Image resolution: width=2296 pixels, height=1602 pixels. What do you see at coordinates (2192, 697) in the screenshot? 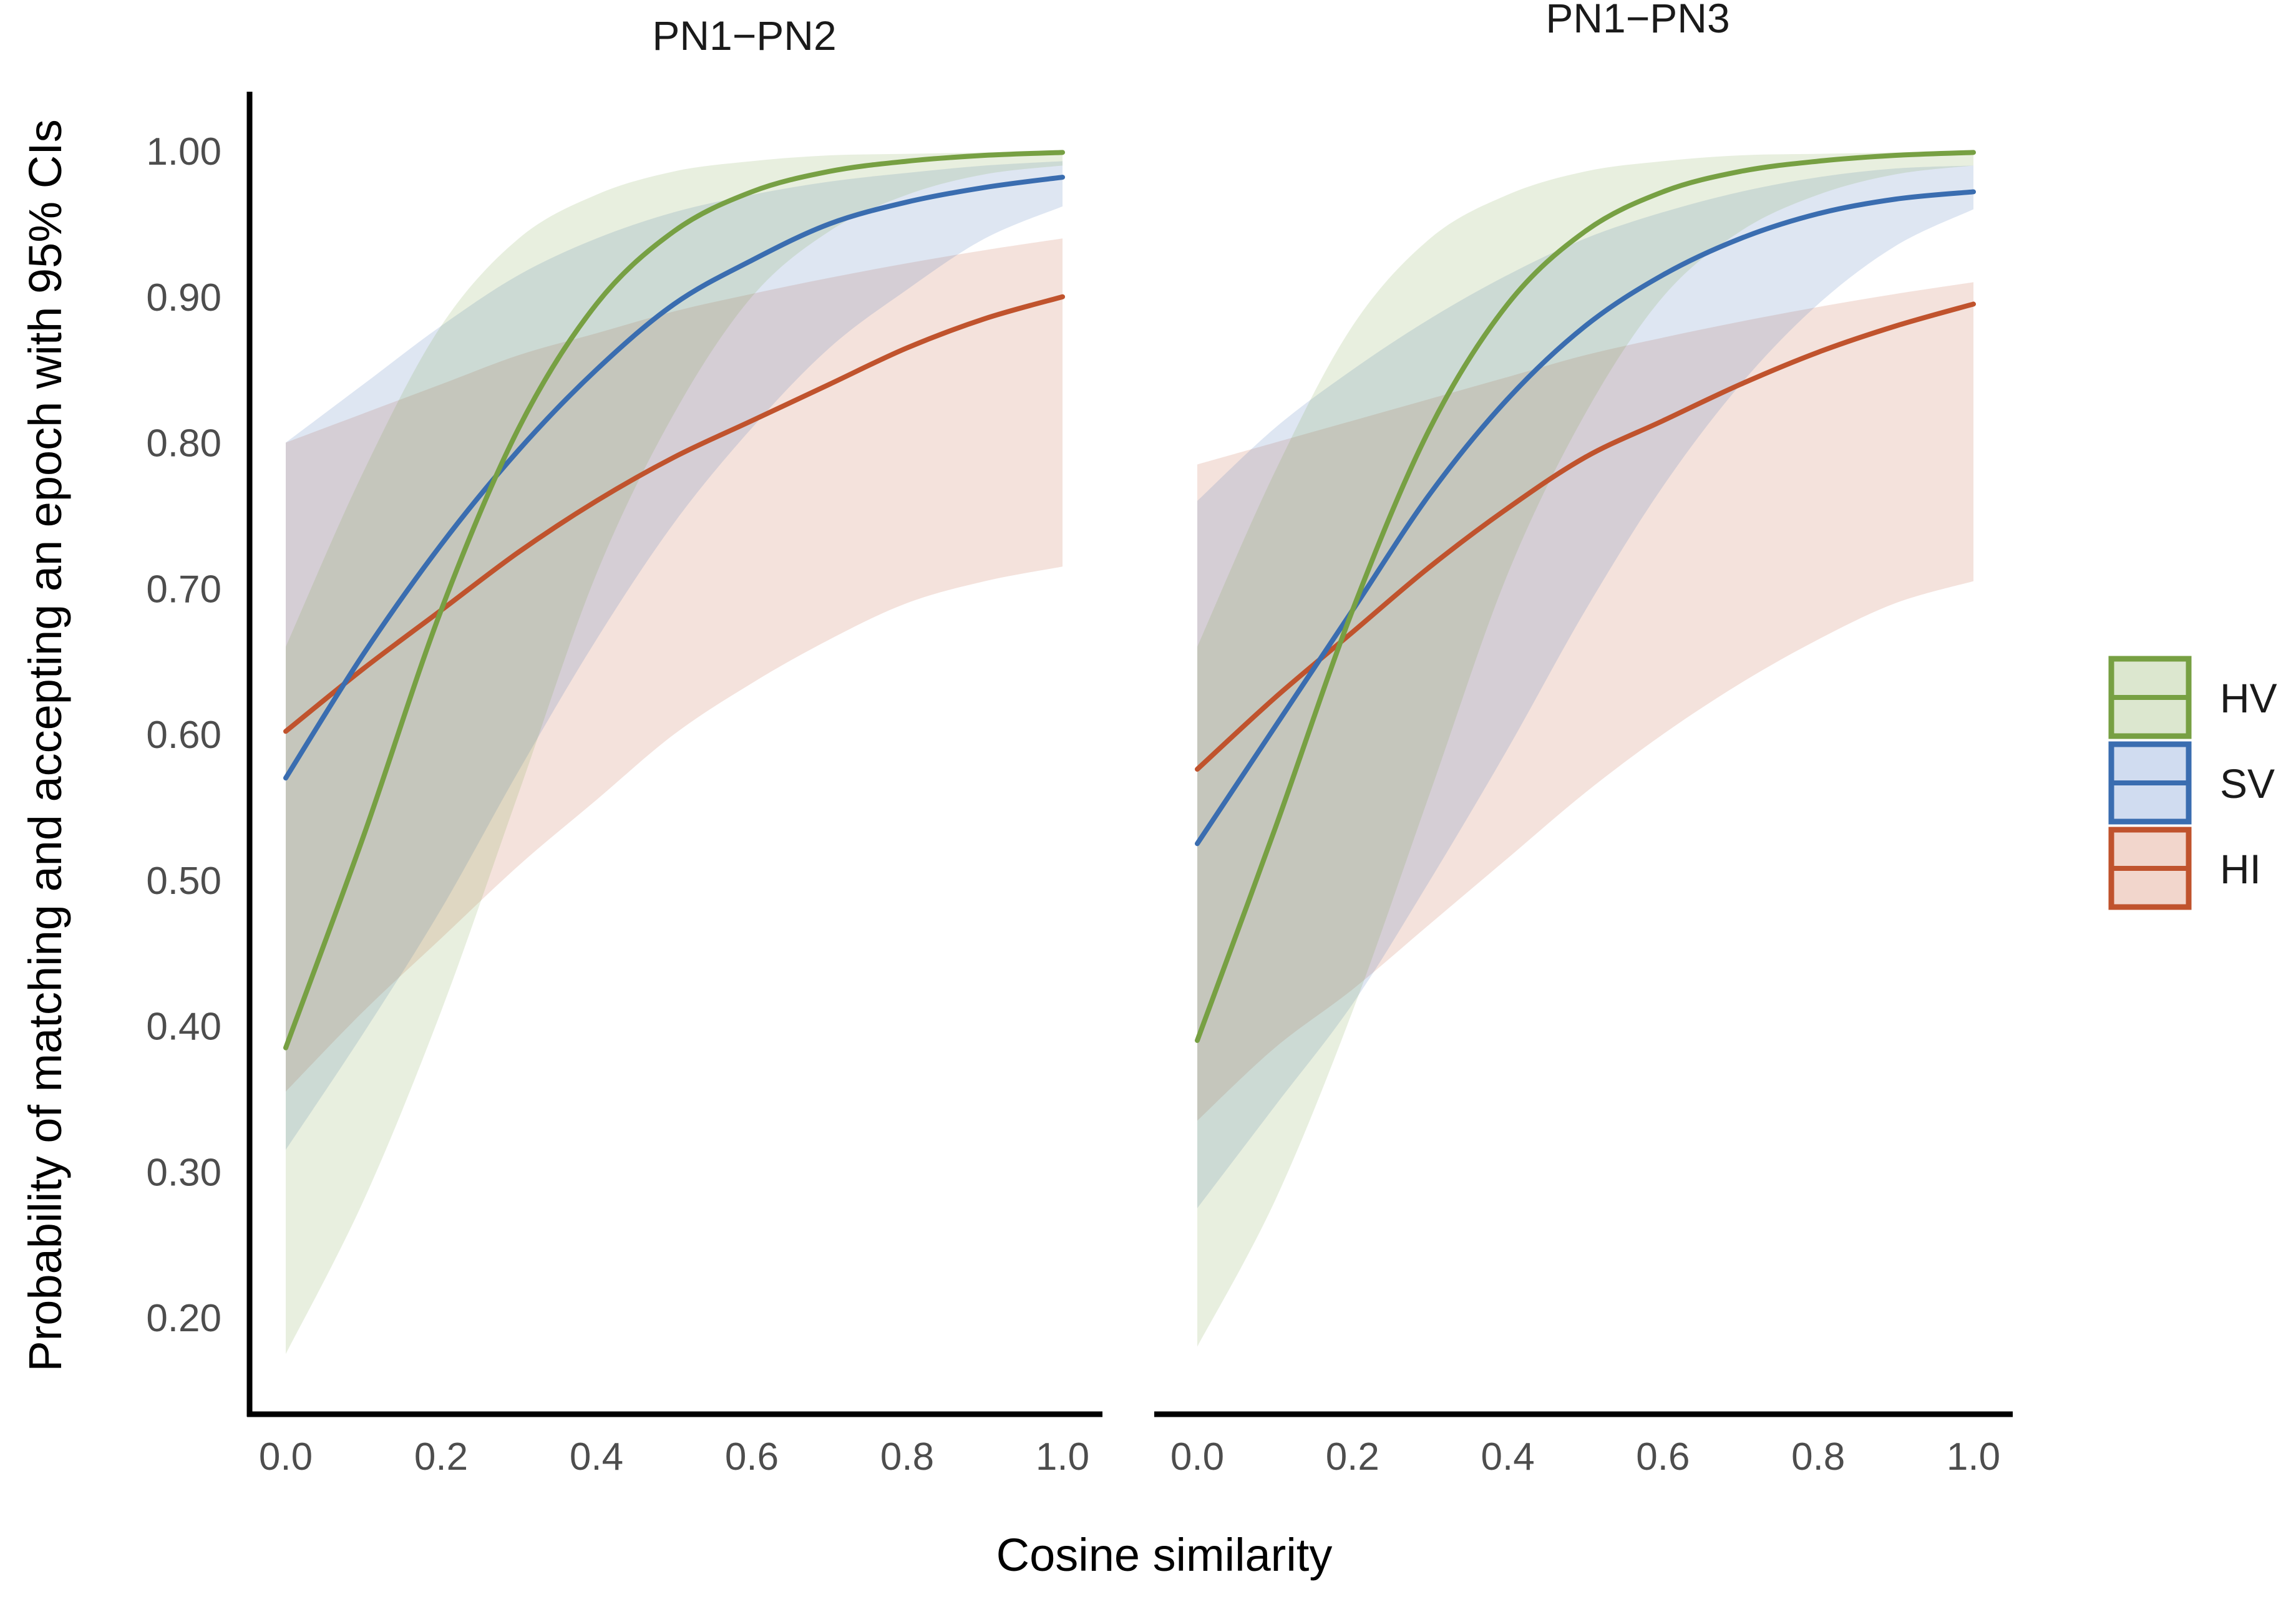
I see `legend-item-hv: HV` at bounding box center [2192, 697].